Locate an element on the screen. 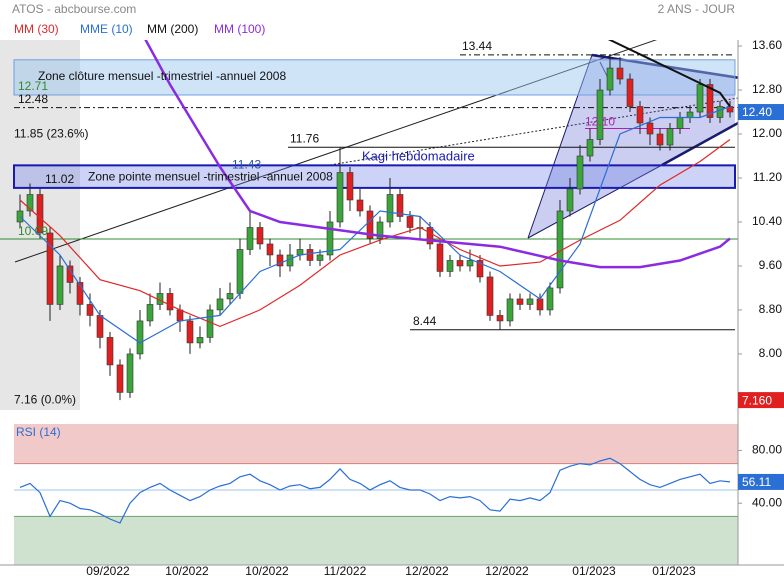  y-tick-label: 8.00 is located at coordinates (771, 353).